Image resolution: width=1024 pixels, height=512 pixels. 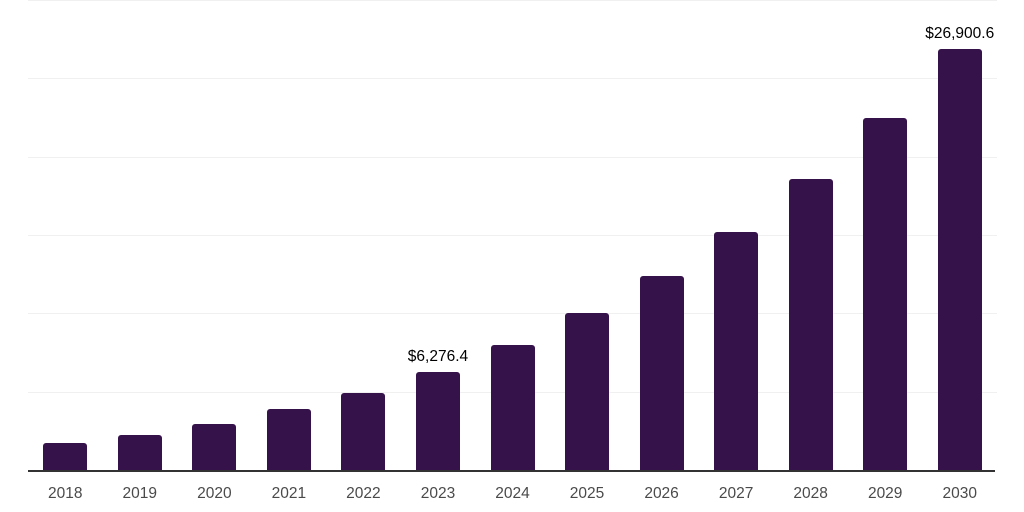 What do you see at coordinates (960, 33) in the screenshot?
I see `data-label-2030: $26,900.6` at bounding box center [960, 33].